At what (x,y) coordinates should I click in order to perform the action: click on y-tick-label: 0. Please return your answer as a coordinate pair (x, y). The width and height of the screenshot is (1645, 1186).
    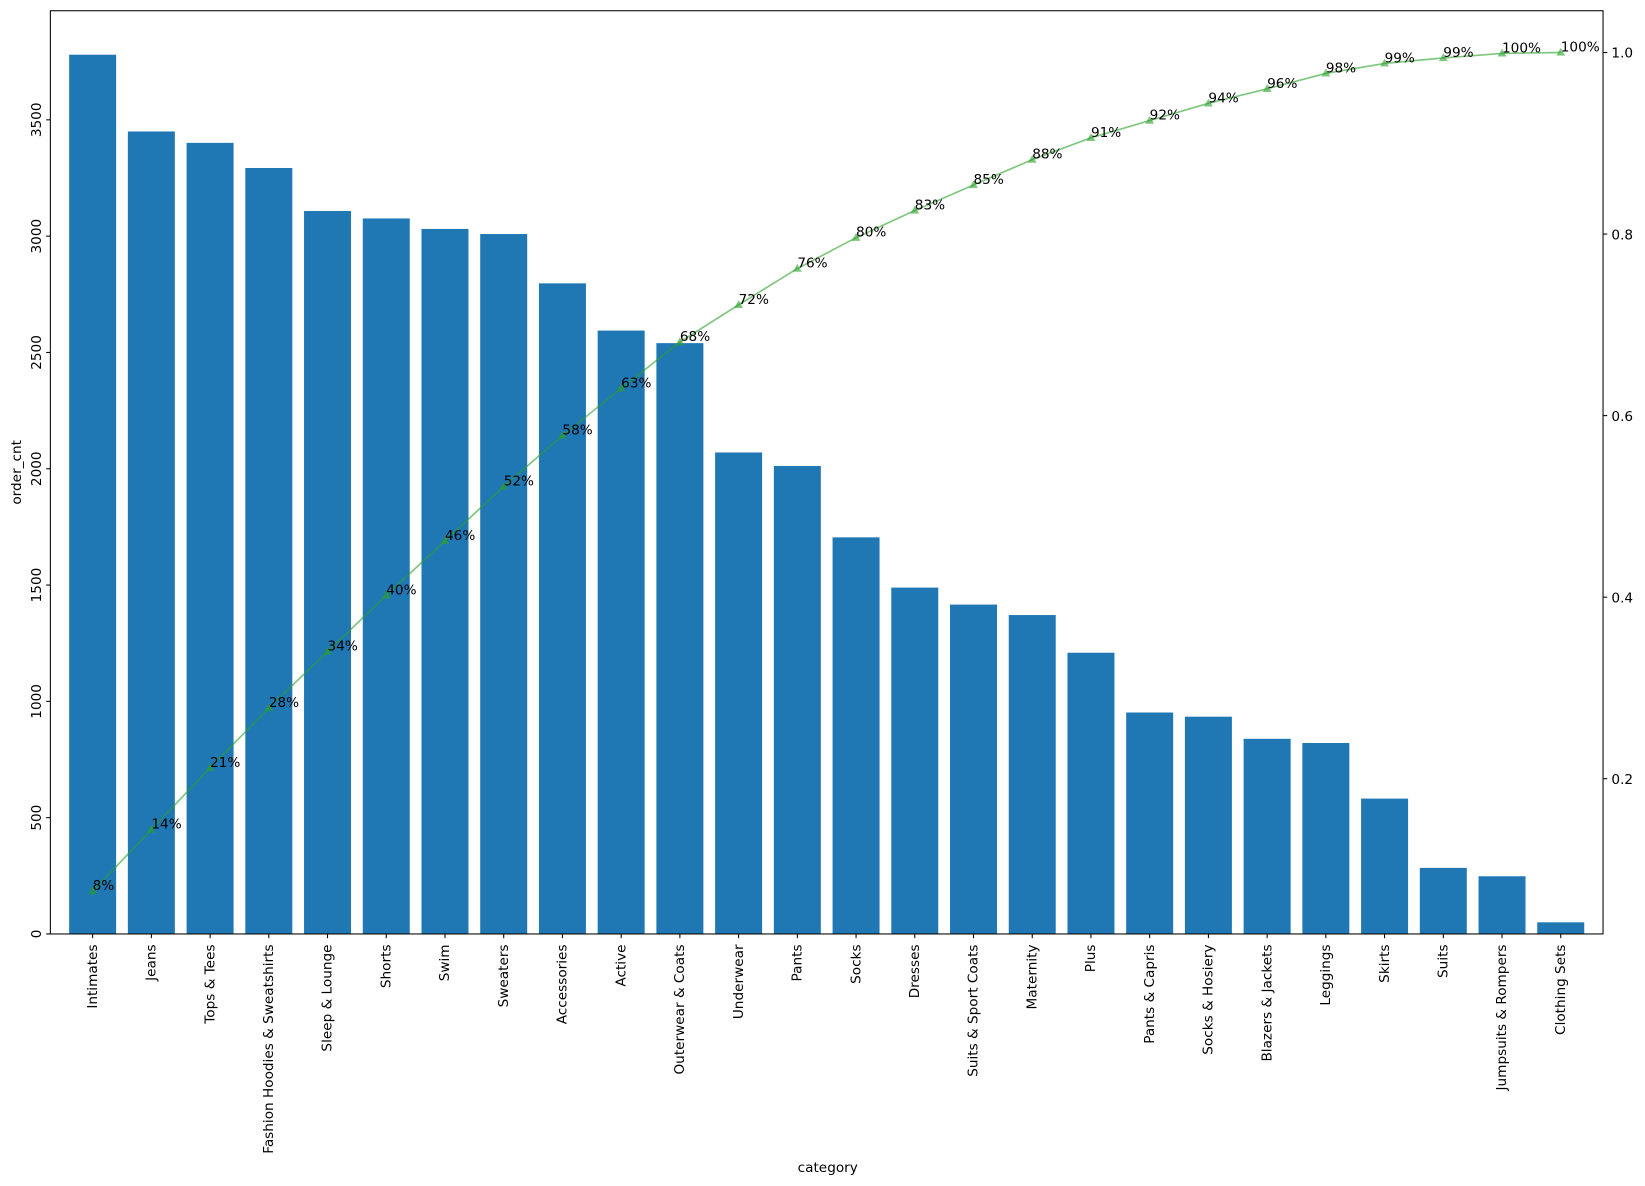
    Looking at the image, I should click on (37, 934).